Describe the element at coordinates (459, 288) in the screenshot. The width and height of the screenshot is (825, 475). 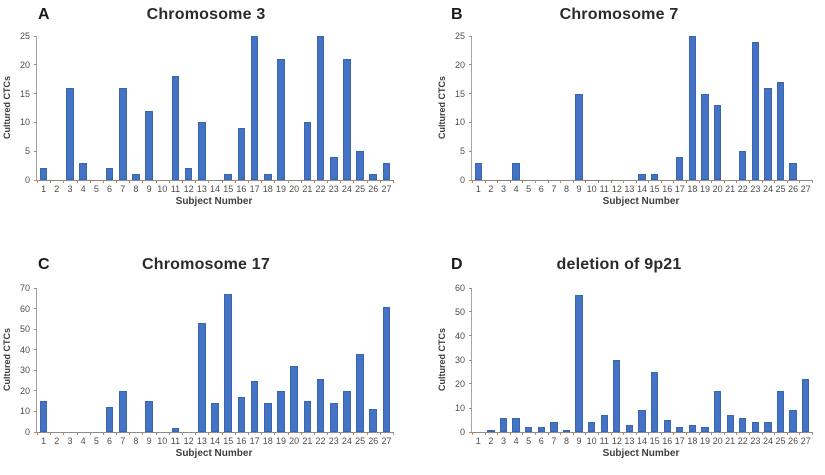
I see `y-axis-tick-label: 60` at that location.